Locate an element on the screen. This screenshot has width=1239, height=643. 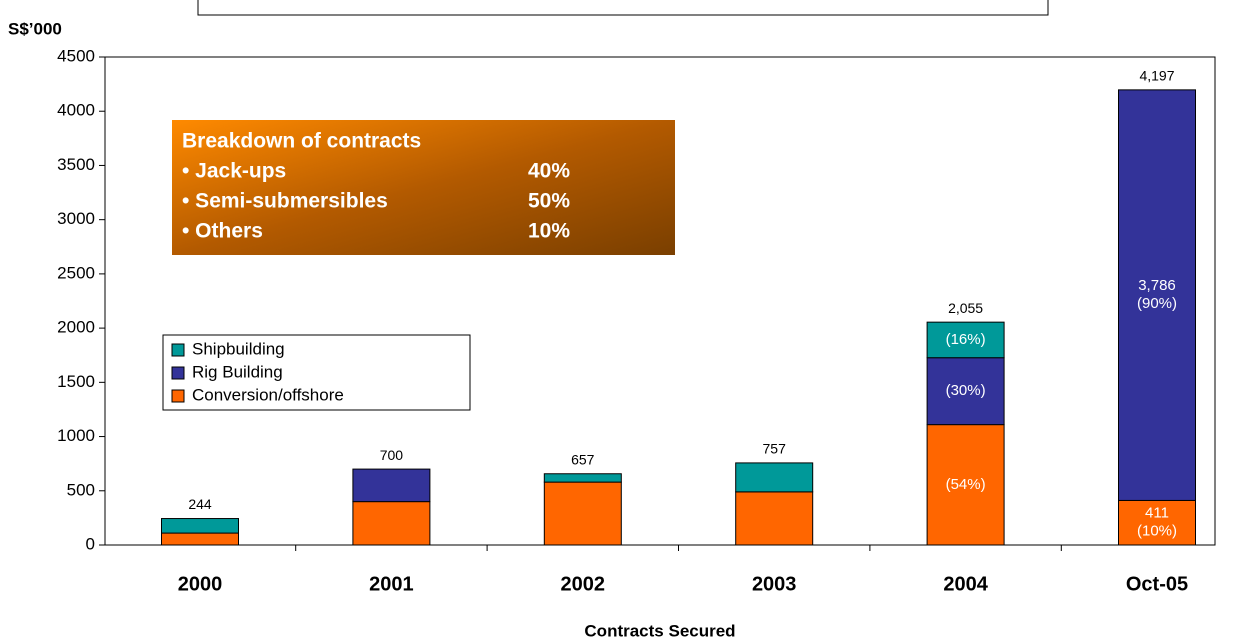
segment-share-label: (16%) is located at coordinates (966, 339).